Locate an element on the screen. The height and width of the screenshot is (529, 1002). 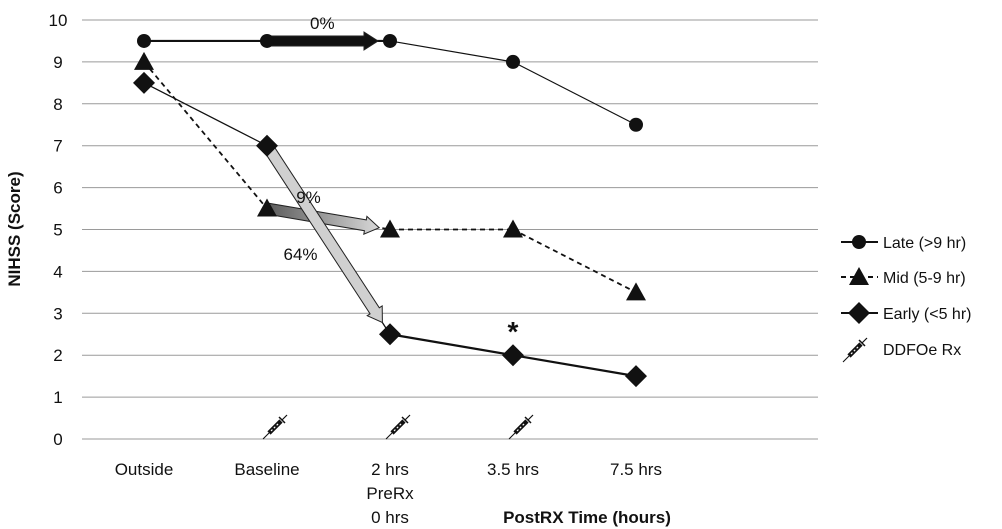
x-tick-sublabel: 0 hrs is located at coordinates (390, 517).